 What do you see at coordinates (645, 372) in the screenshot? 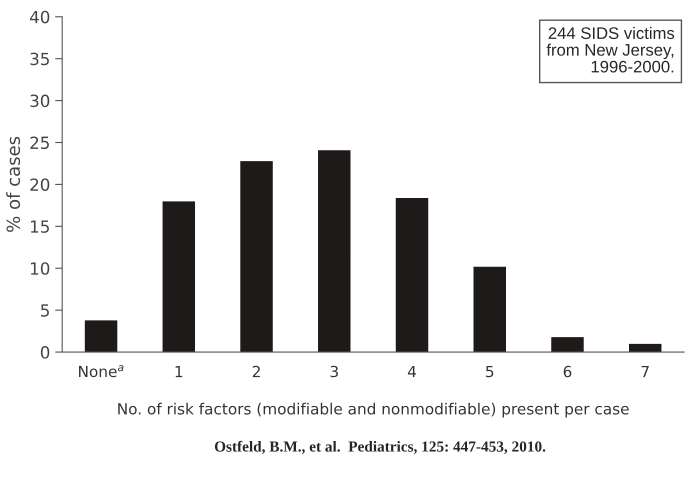
I see `x-tick-label: 7` at bounding box center [645, 372].